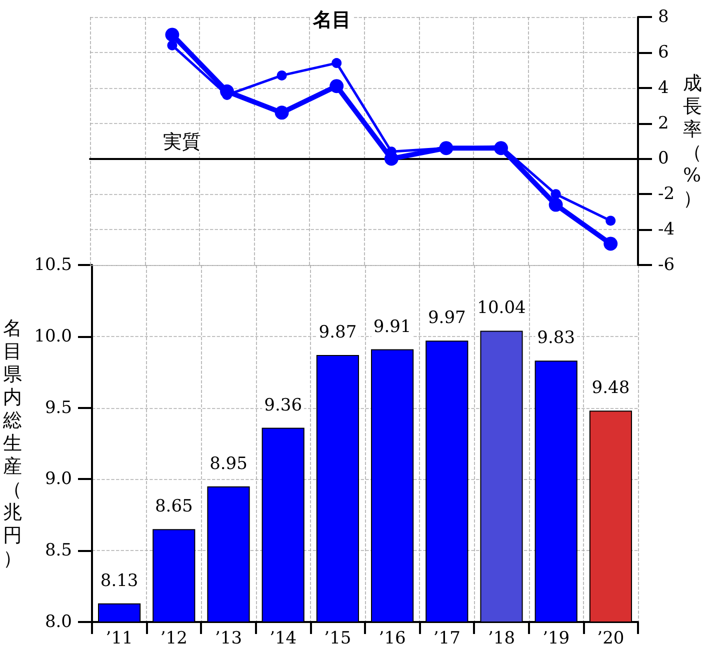  I want to click on y-tick-label: 10.5, so click(53, 265).